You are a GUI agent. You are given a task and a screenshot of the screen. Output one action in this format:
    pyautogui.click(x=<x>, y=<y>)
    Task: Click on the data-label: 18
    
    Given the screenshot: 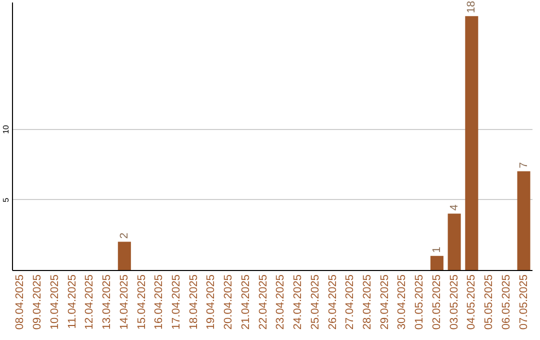 What is the action you would take?
    pyautogui.click(x=472, y=7)
    